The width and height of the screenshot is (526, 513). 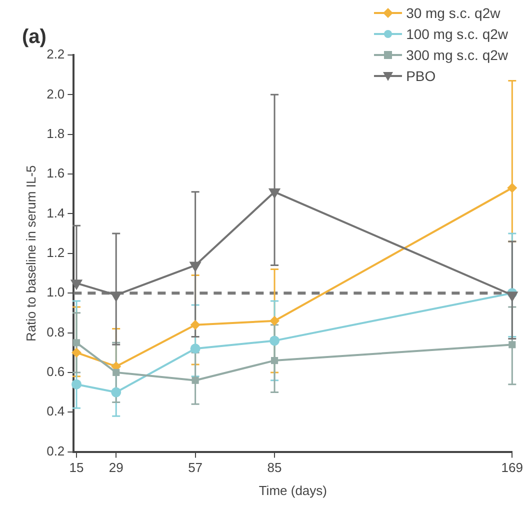 What do you see at coordinates (195, 468) in the screenshot?
I see `x-tick-label: 57` at bounding box center [195, 468].